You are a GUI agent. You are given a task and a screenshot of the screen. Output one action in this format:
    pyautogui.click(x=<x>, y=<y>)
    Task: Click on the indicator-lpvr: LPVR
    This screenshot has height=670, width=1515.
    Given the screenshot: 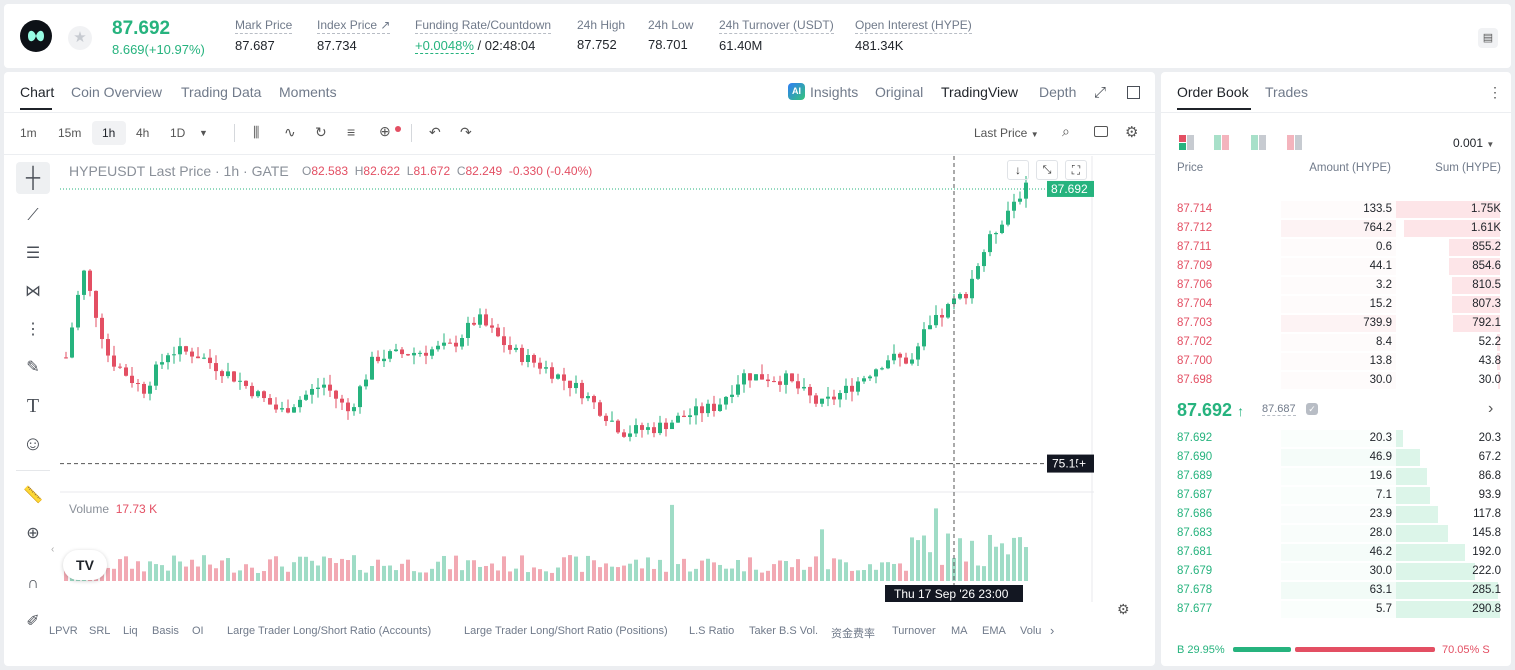 What is the action you would take?
    pyautogui.click(x=63, y=631)
    